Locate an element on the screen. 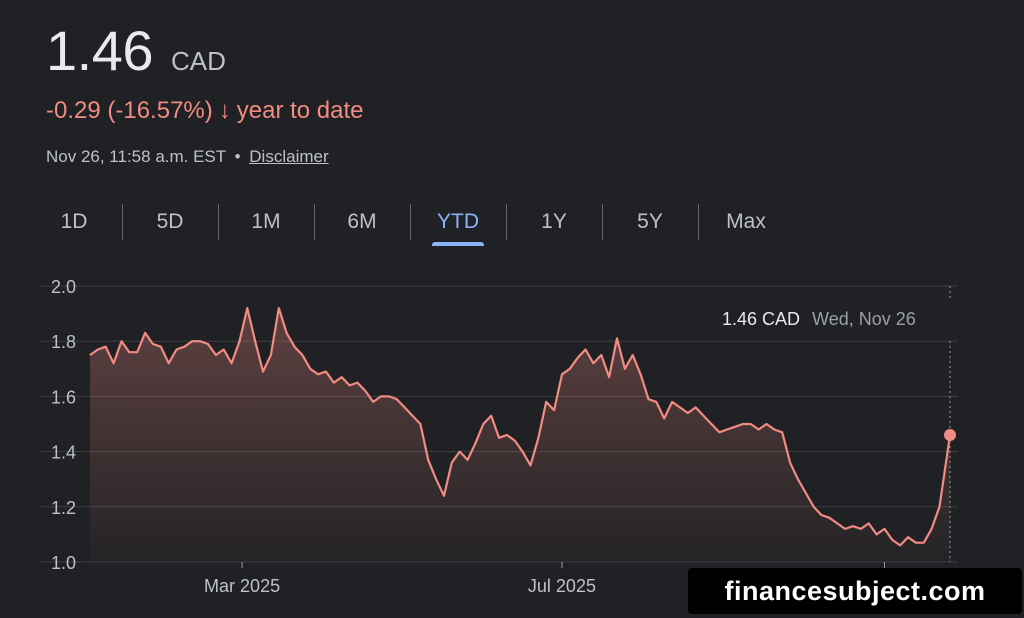 The width and height of the screenshot is (1024, 618). price-header: 1.46 CAD is located at coordinates (136, 50).